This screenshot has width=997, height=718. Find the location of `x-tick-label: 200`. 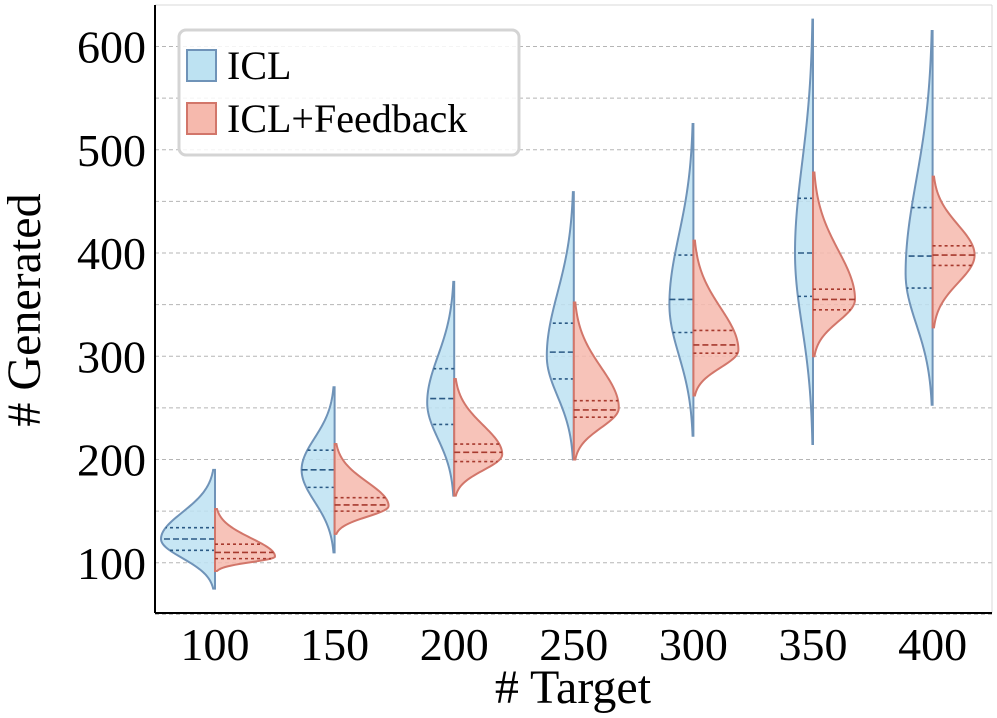

x-tick-label: 200 is located at coordinates (454, 644).